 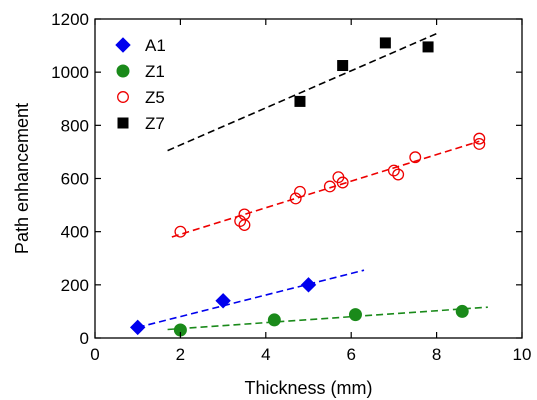 What do you see at coordinates (350, 354) in the screenshot?
I see `x-tick-label: 6` at bounding box center [350, 354].